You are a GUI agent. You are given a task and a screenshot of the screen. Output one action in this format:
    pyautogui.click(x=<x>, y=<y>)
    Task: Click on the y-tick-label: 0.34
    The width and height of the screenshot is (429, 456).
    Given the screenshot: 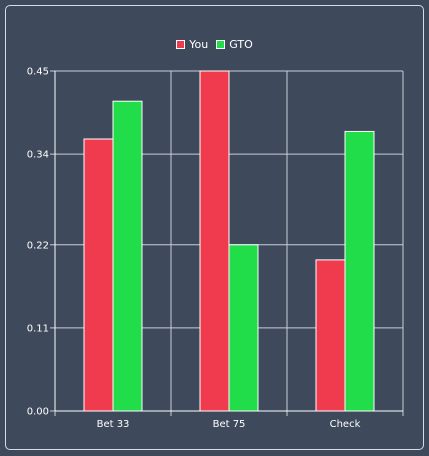 What is the action you would take?
    pyautogui.click(x=38, y=155)
    